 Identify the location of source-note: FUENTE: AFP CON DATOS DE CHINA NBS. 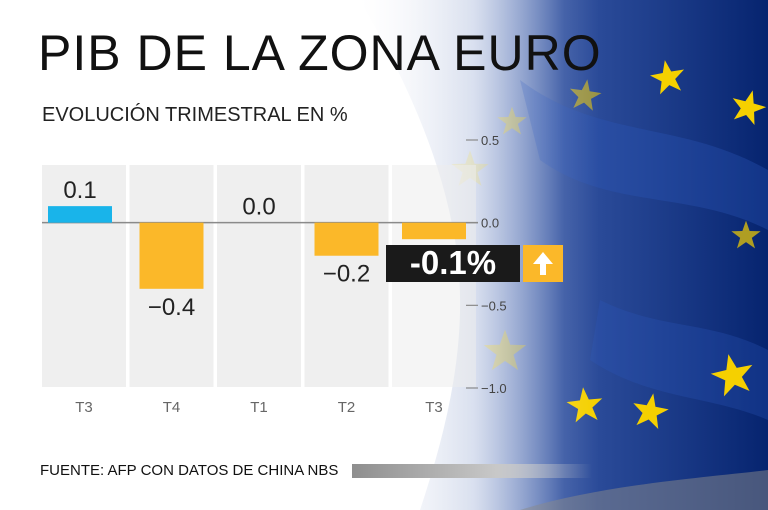
(189, 470).